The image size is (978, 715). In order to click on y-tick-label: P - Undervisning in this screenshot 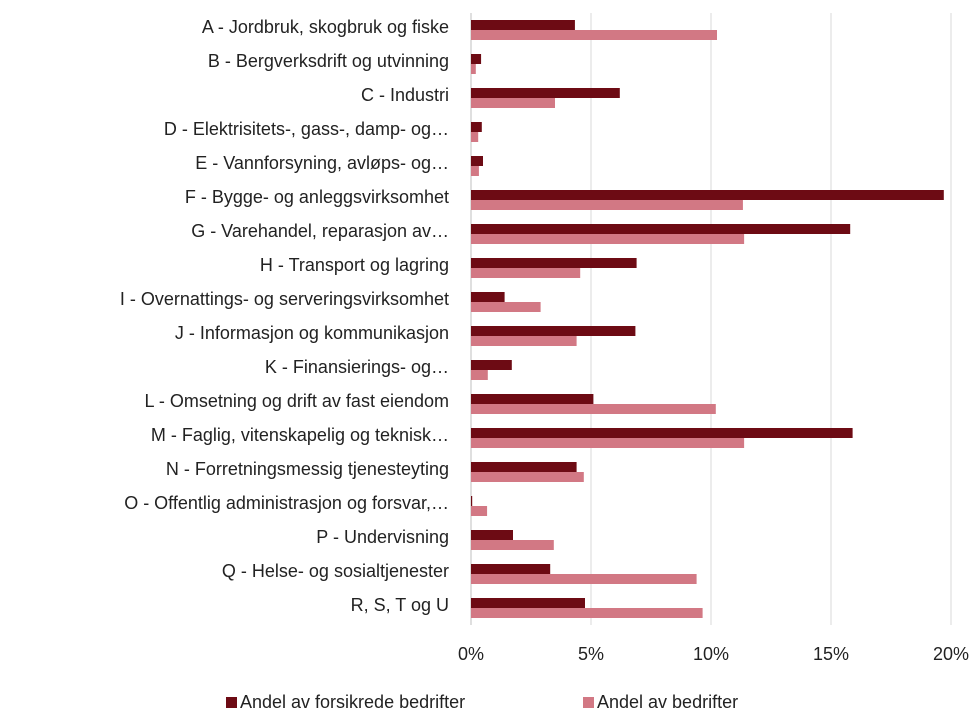, I will do `click(382, 537)`.